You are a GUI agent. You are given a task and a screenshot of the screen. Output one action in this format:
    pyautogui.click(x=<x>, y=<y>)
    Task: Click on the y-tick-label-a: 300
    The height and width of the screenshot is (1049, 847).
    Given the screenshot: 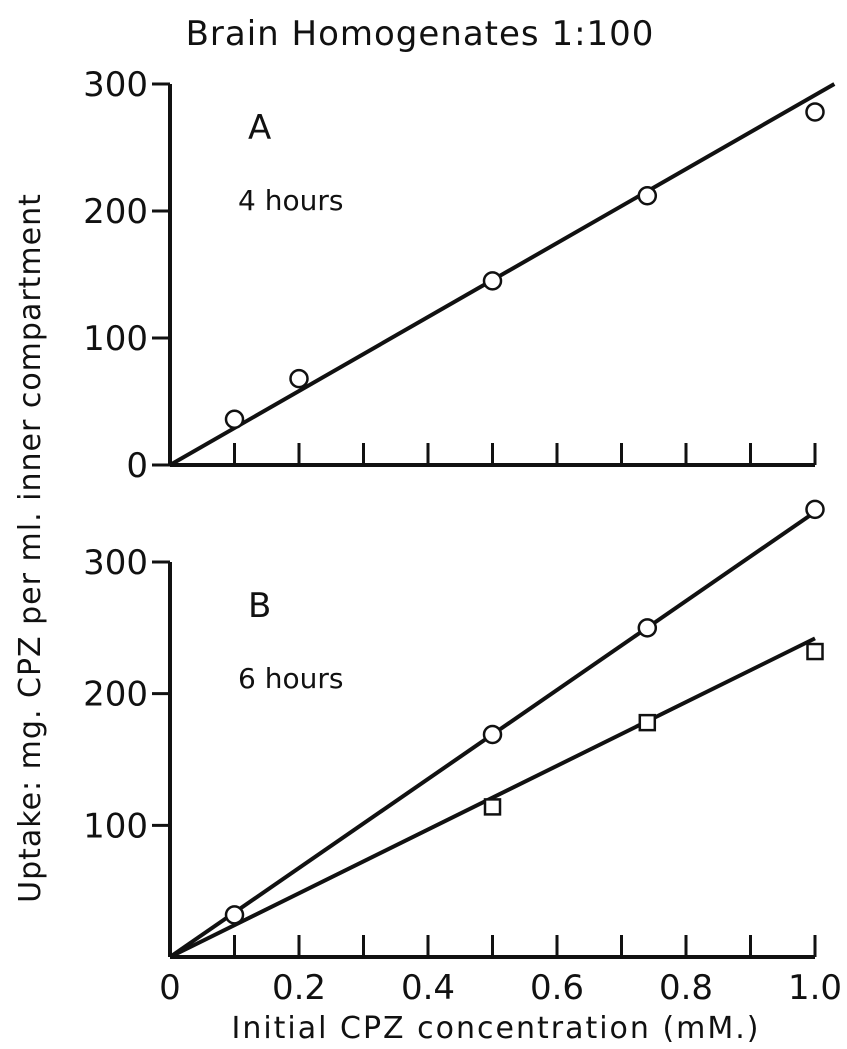 What is the action you would take?
    pyautogui.click(x=115, y=85)
    